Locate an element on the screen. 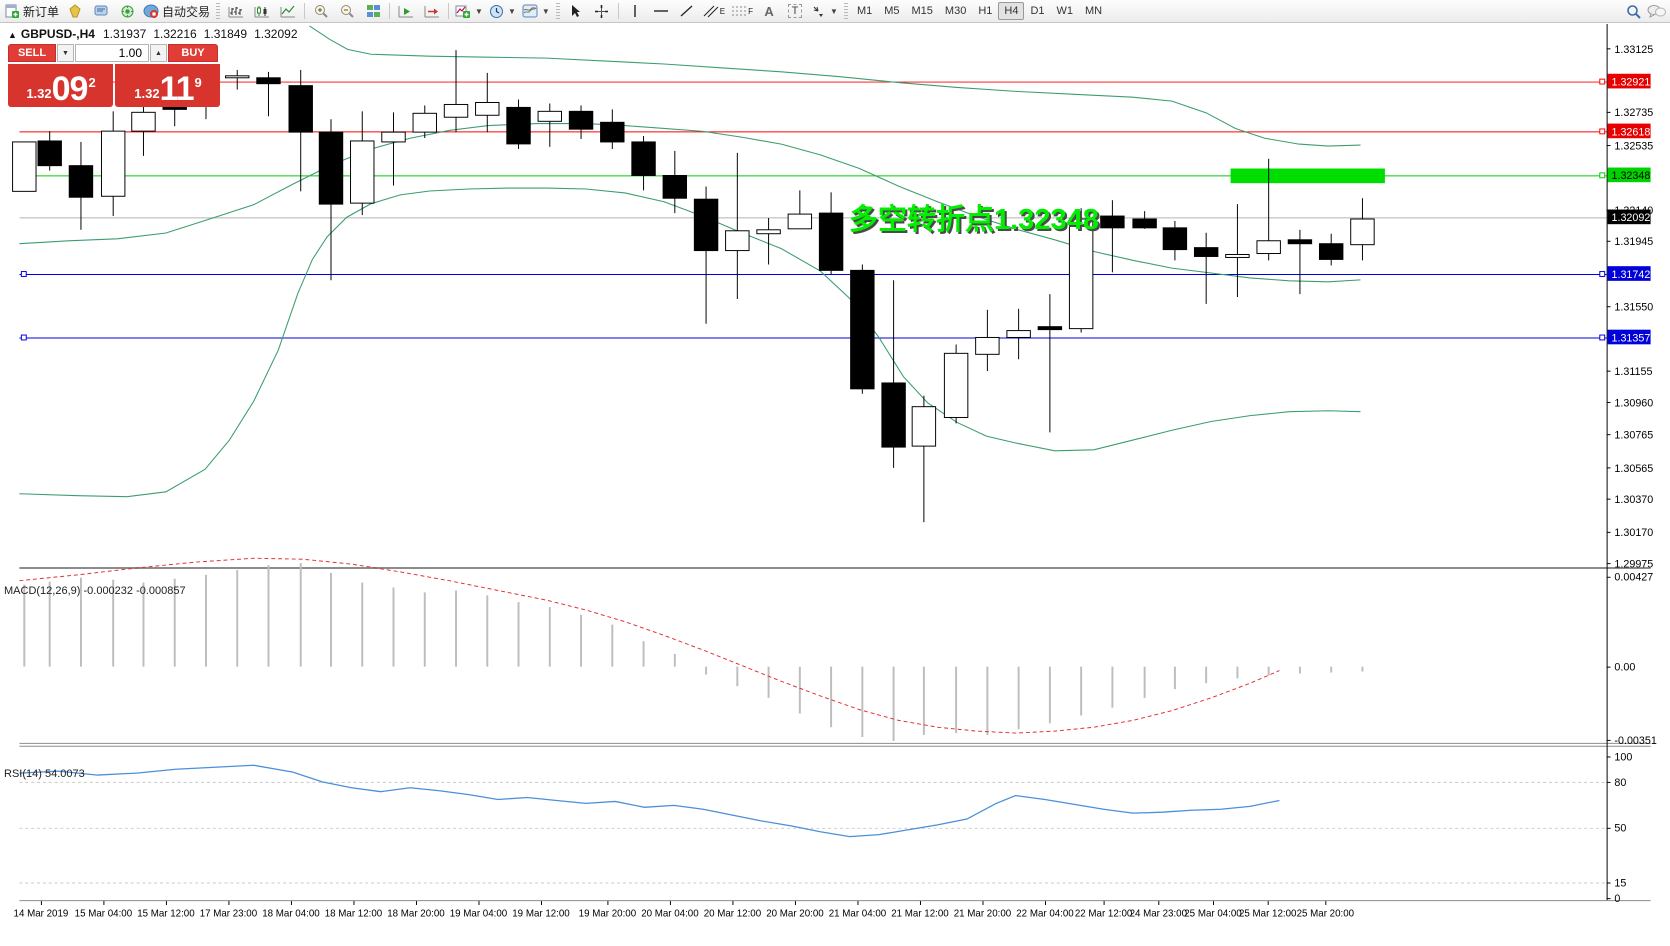 The width and height of the screenshot is (1670, 946). timeframe-mn: MN is located at coordinates (1094, 11).